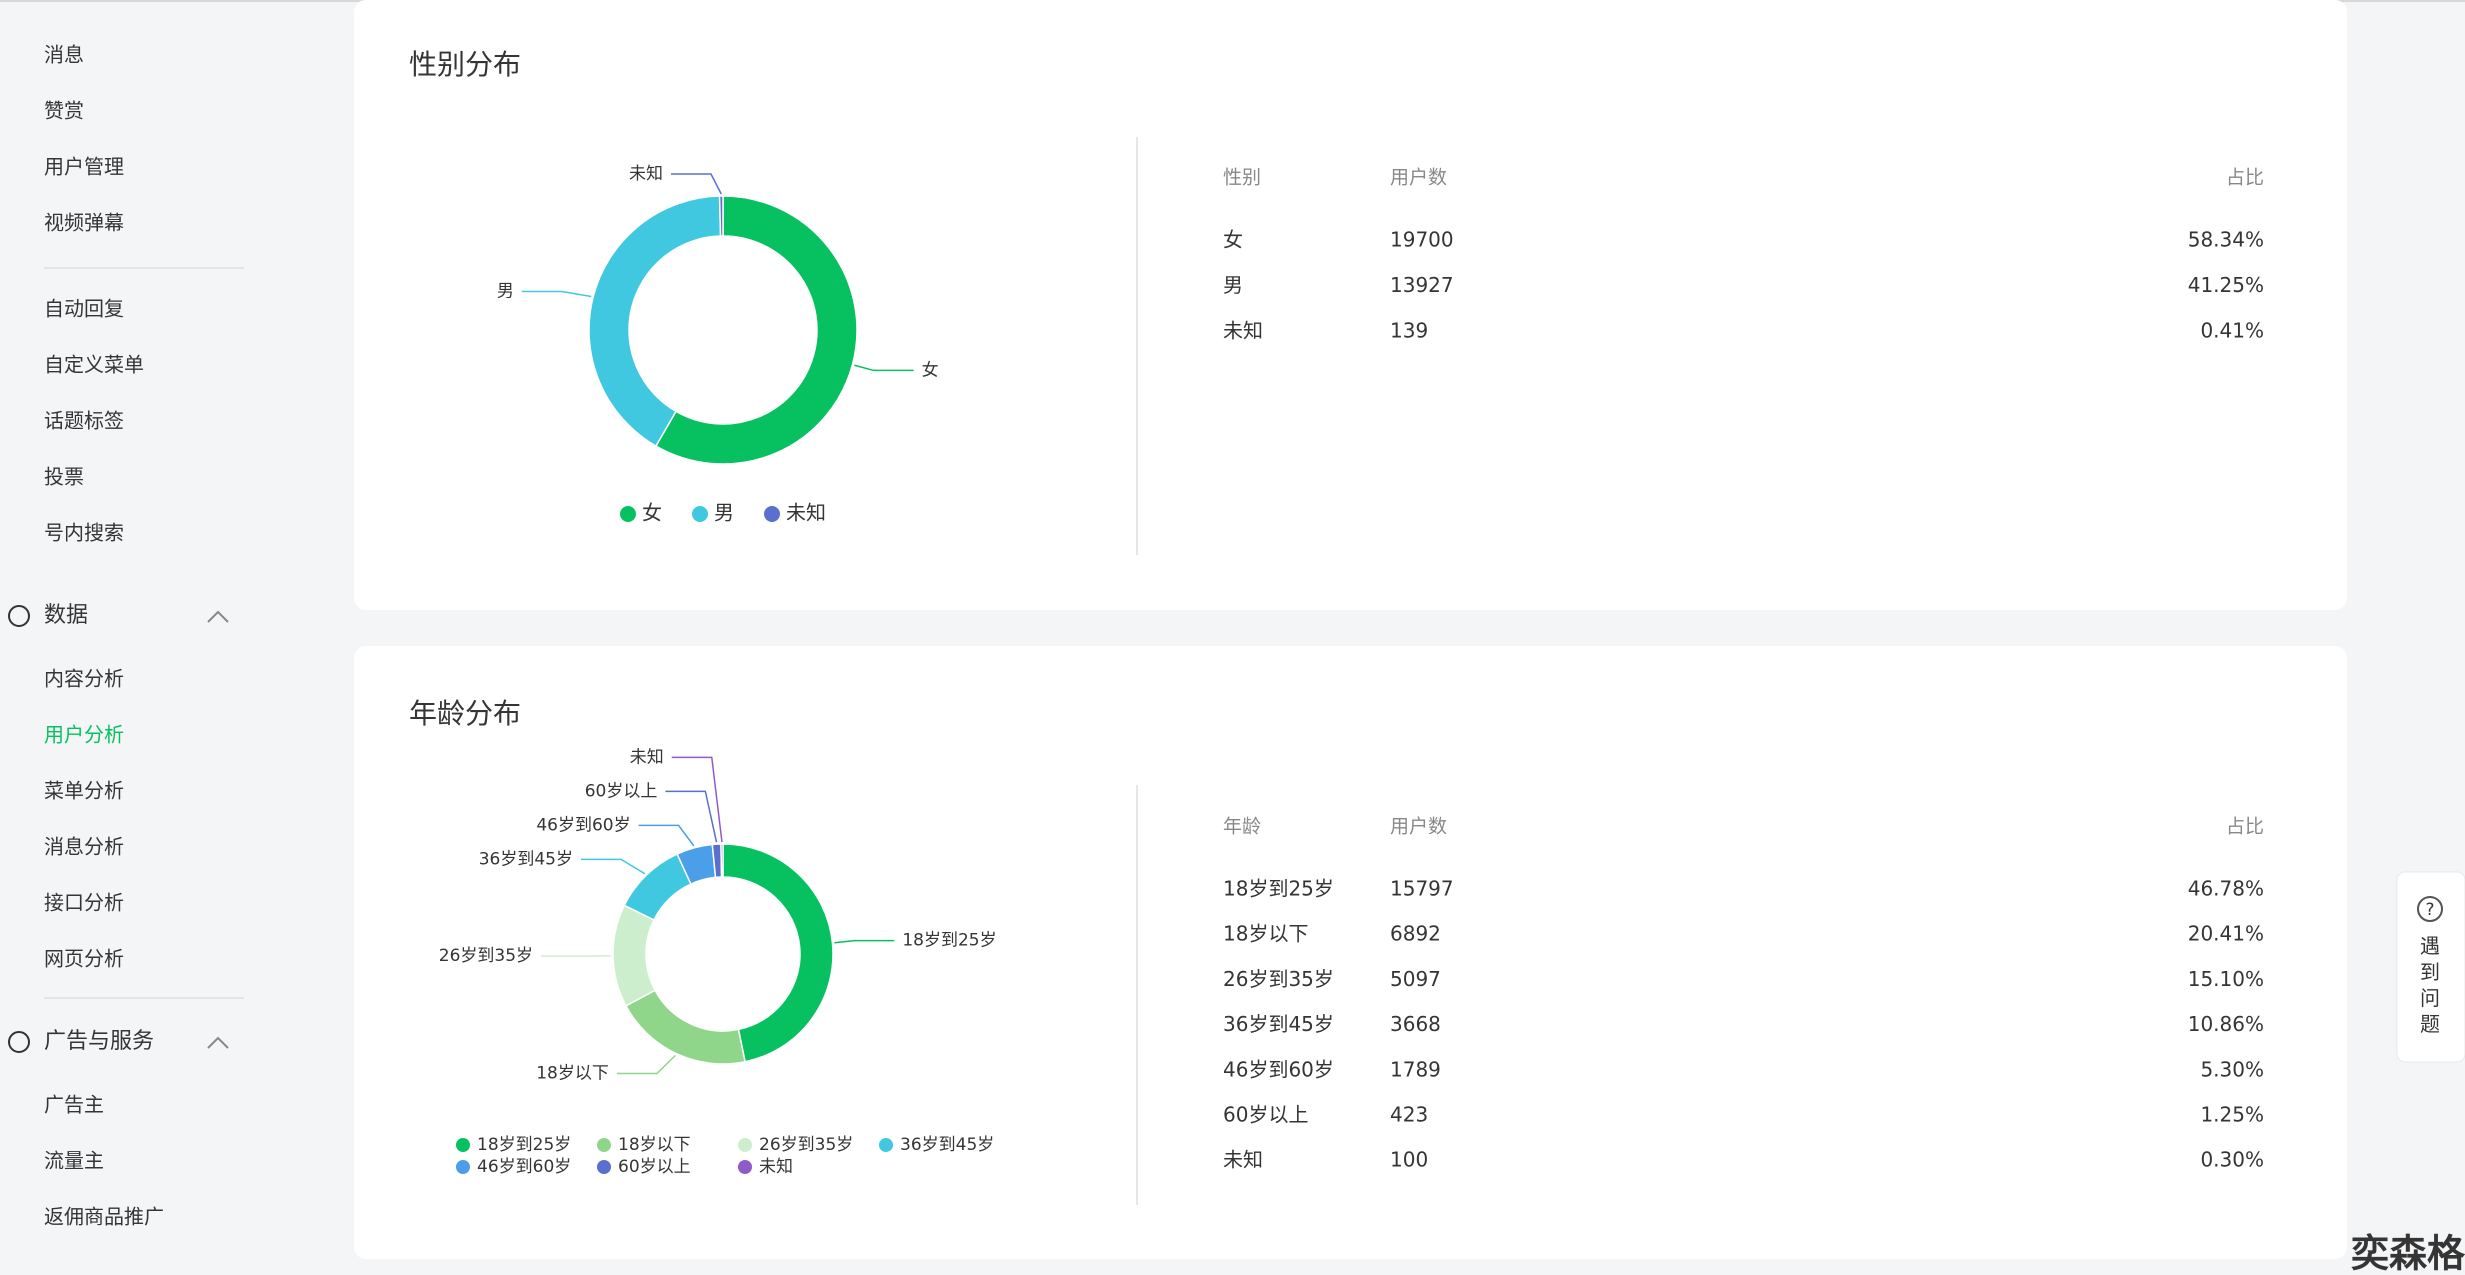 The image size is (2465, 1275). Describe the element at coordinates (64, 111) in the screenshot. I see `menu-item: 赞赏` at that location.